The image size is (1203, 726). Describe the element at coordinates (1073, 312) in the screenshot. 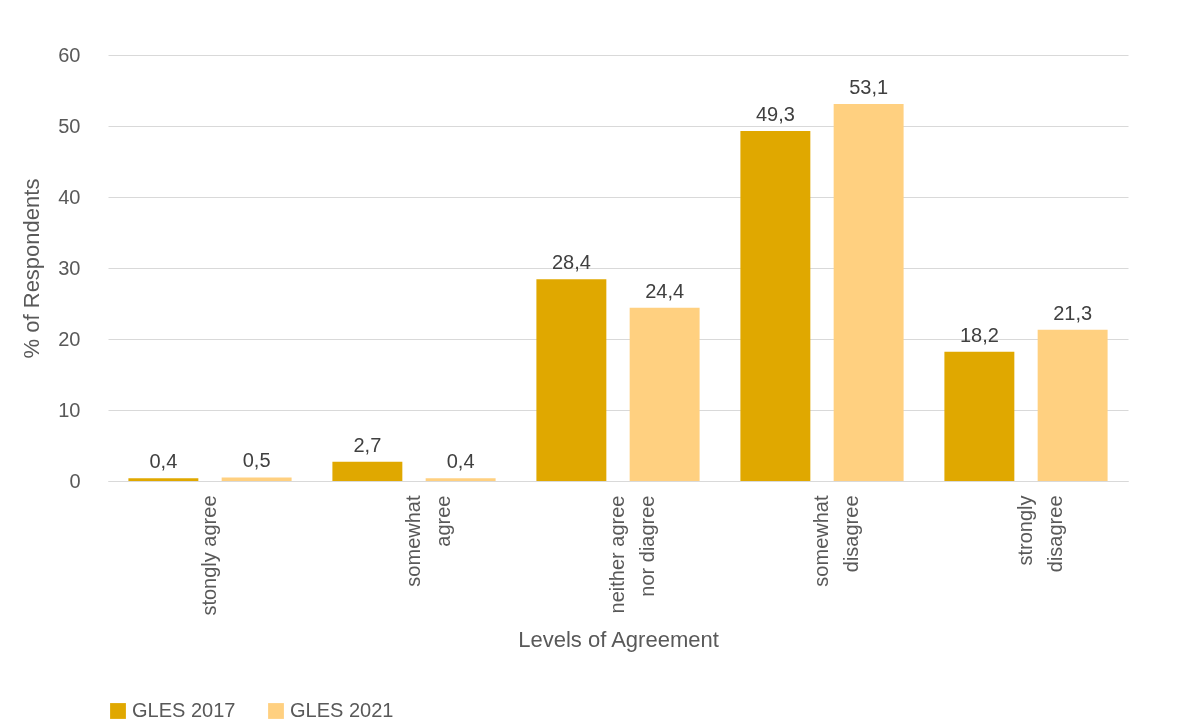

I see `data-label: 21,3` at that location.